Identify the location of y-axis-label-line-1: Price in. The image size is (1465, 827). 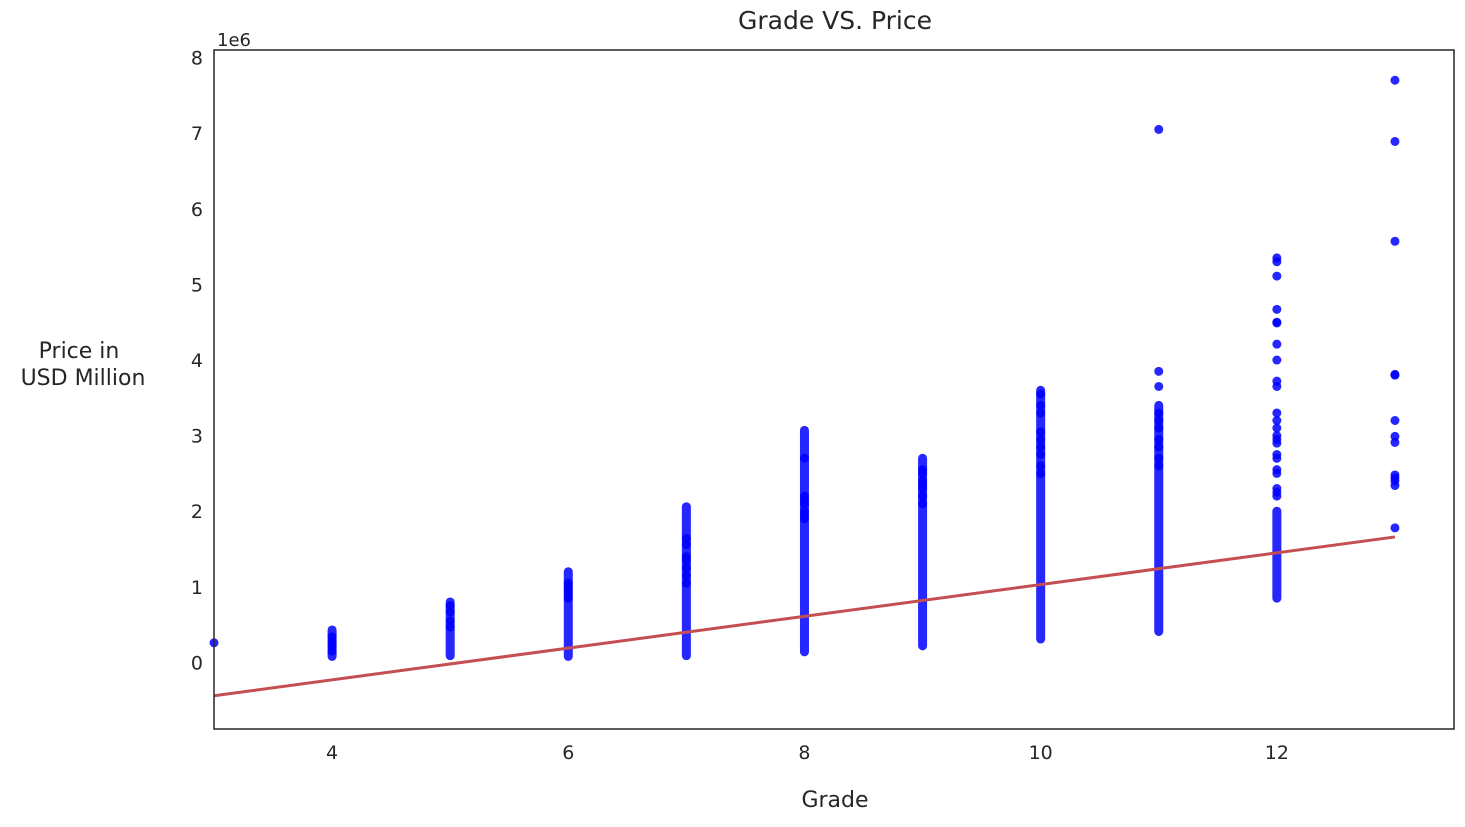
(79, 351).